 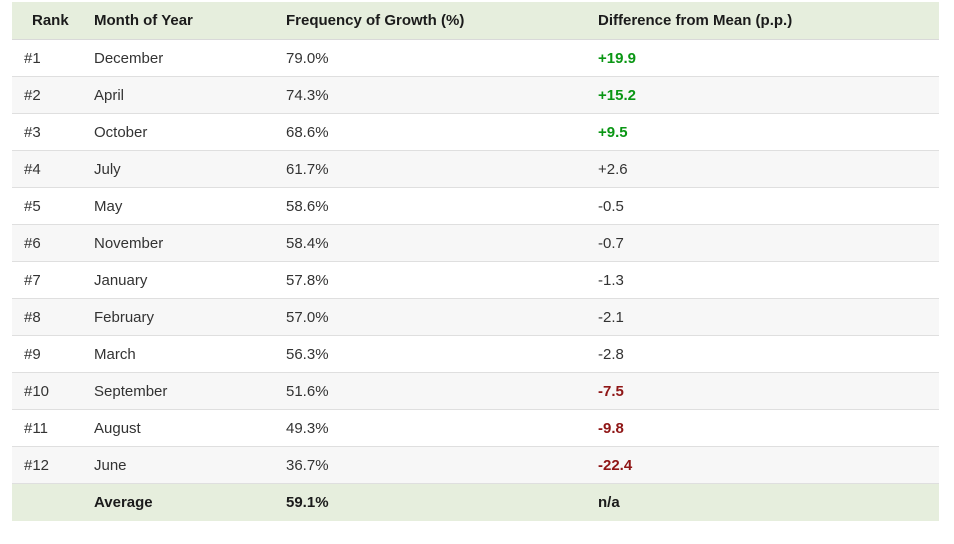 What do you see at coordinates (47, 502) in the screenshot?
I see `rank-cell-empty` at bounding box center [47, 502].